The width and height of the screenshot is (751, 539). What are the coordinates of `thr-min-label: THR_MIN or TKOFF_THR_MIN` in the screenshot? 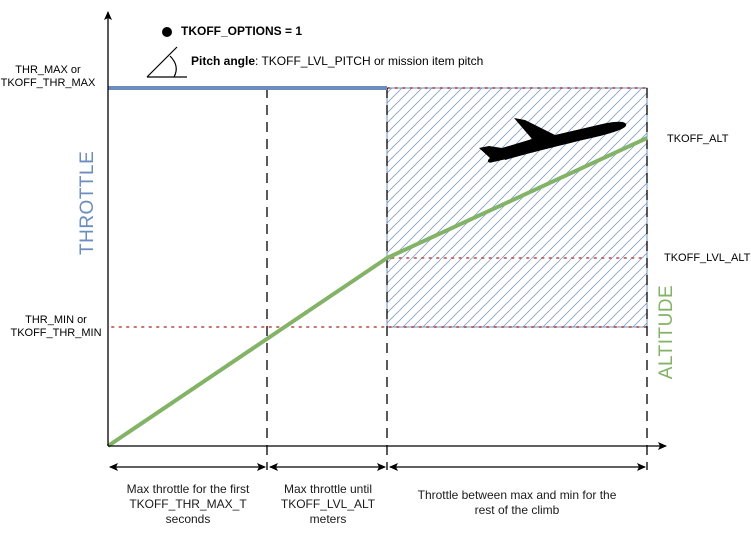 It's located at (56, 327).